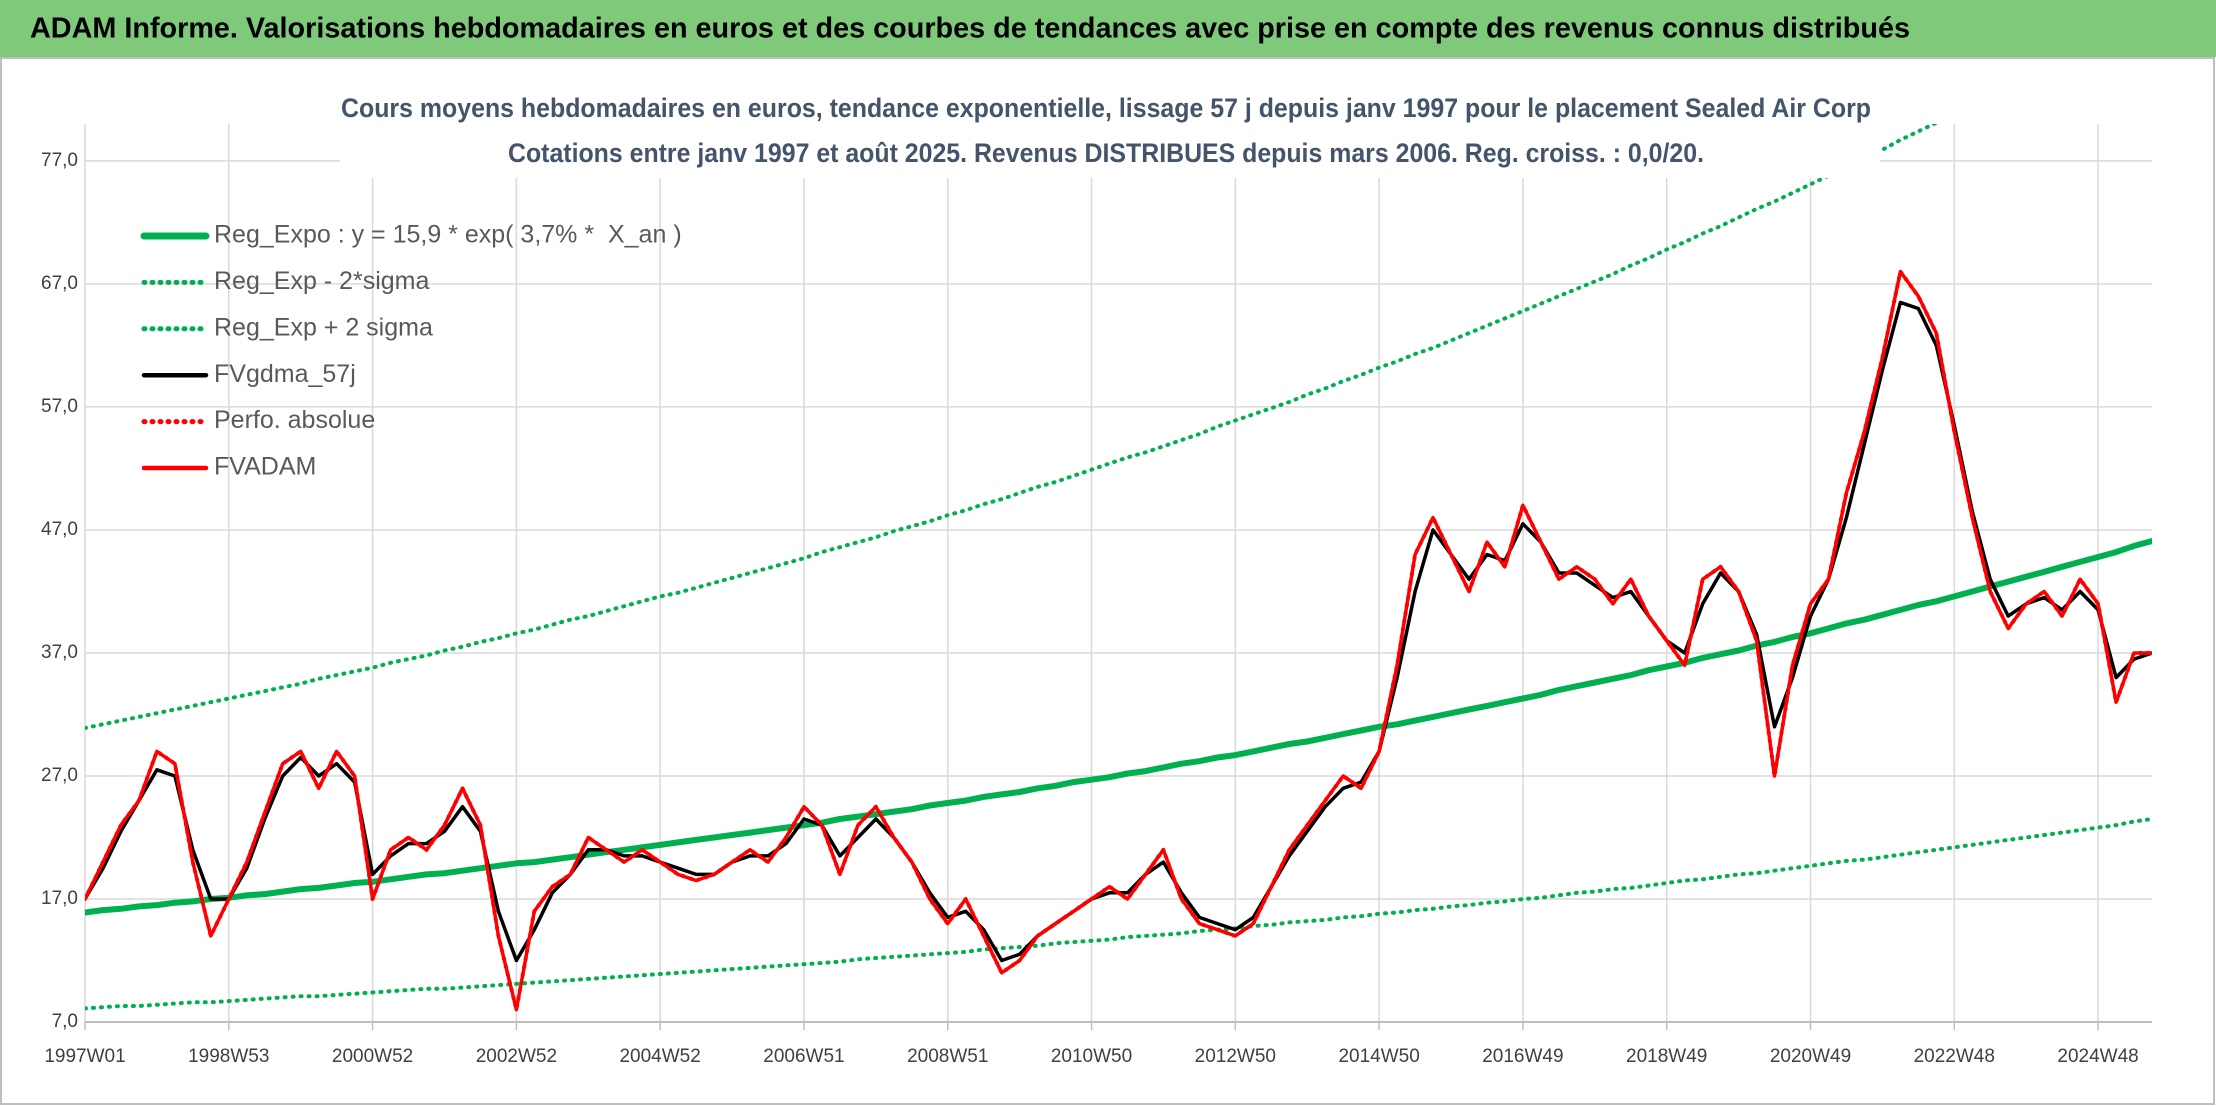 The image size is (2216, 1106). I want to click on y-tick-label: 7,0, so click(65, 1021).